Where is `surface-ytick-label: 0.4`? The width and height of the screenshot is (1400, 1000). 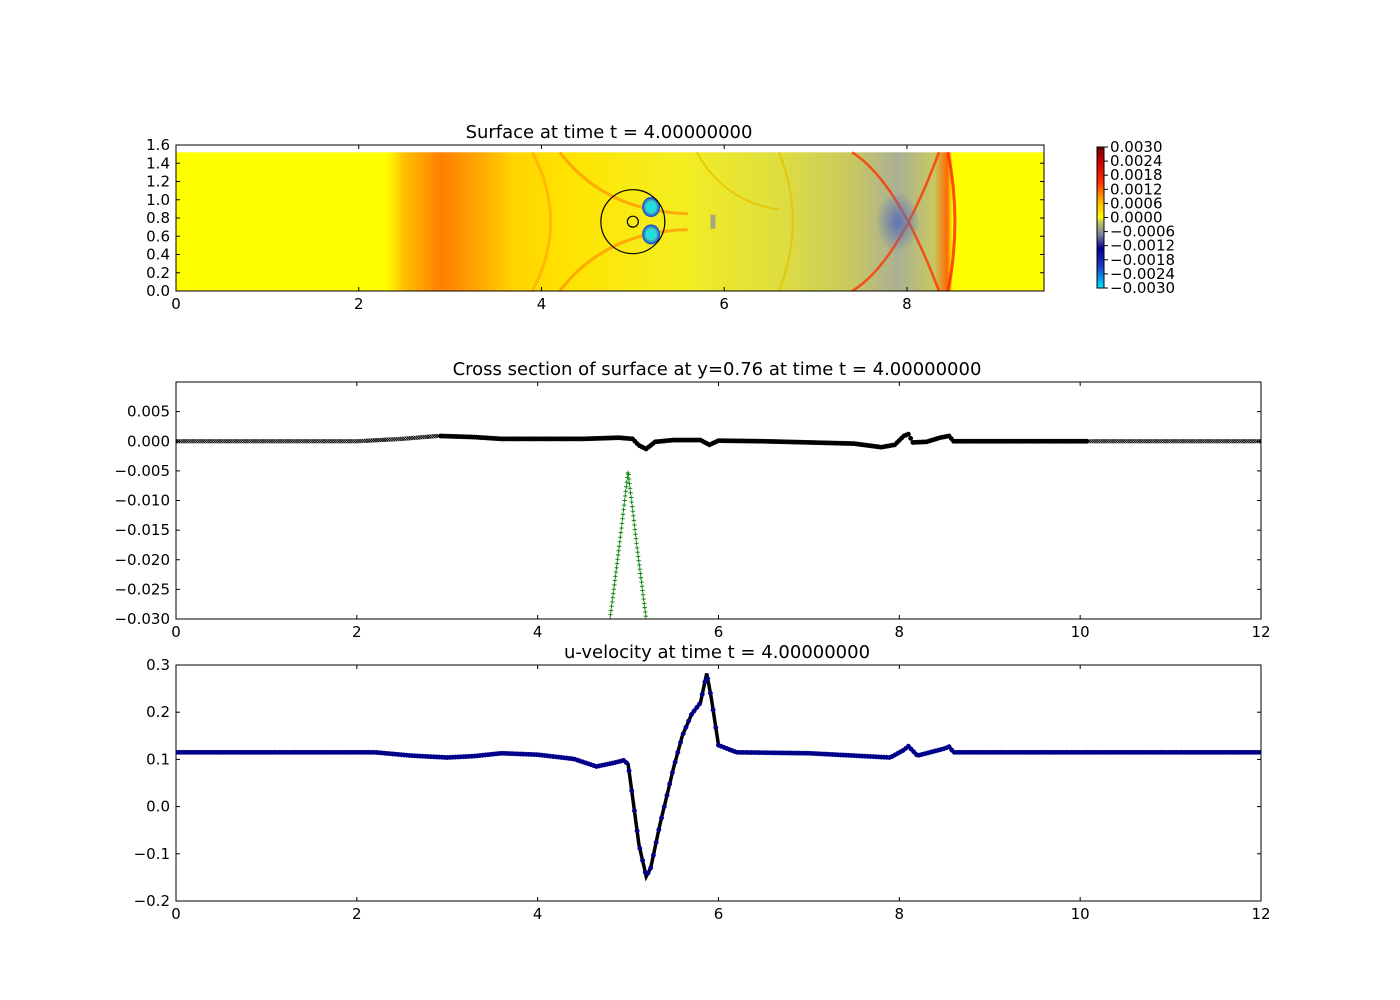 surface-ytick-label: 0.4 is located at coordinates (158, 255).